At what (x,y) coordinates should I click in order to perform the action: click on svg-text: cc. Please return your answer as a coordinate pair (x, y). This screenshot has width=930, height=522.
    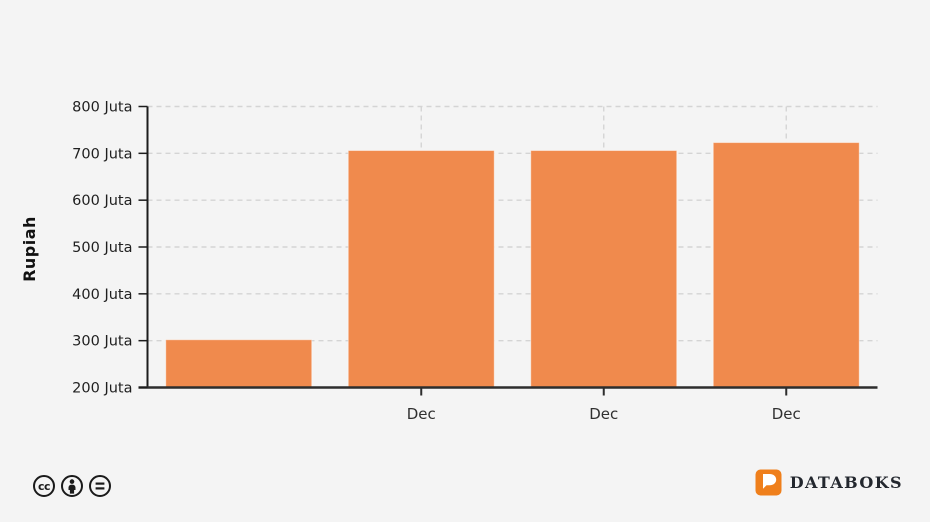
    Looking at the image, I should click on (44, 486).